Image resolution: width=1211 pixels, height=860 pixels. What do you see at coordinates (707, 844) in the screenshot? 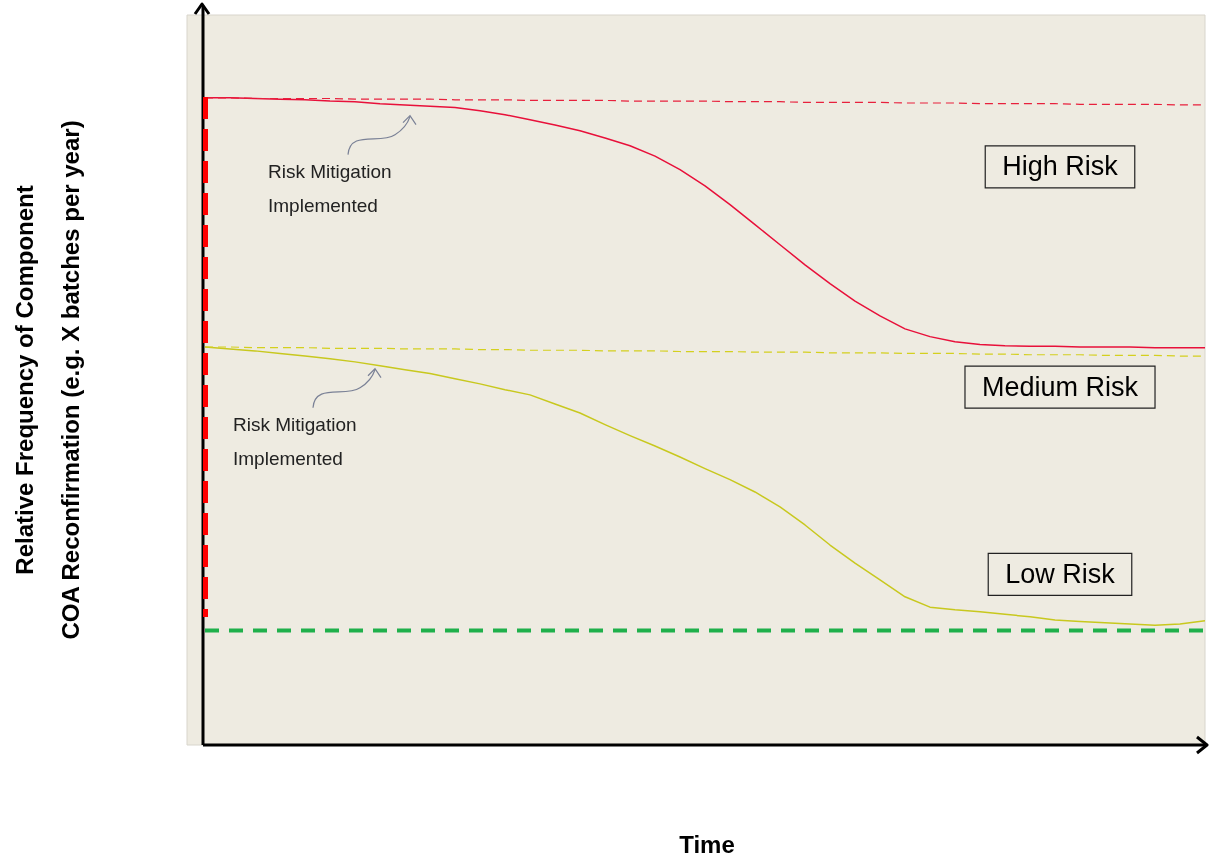
I see `x-axis-title: Time` at bounding box center [707, 844].